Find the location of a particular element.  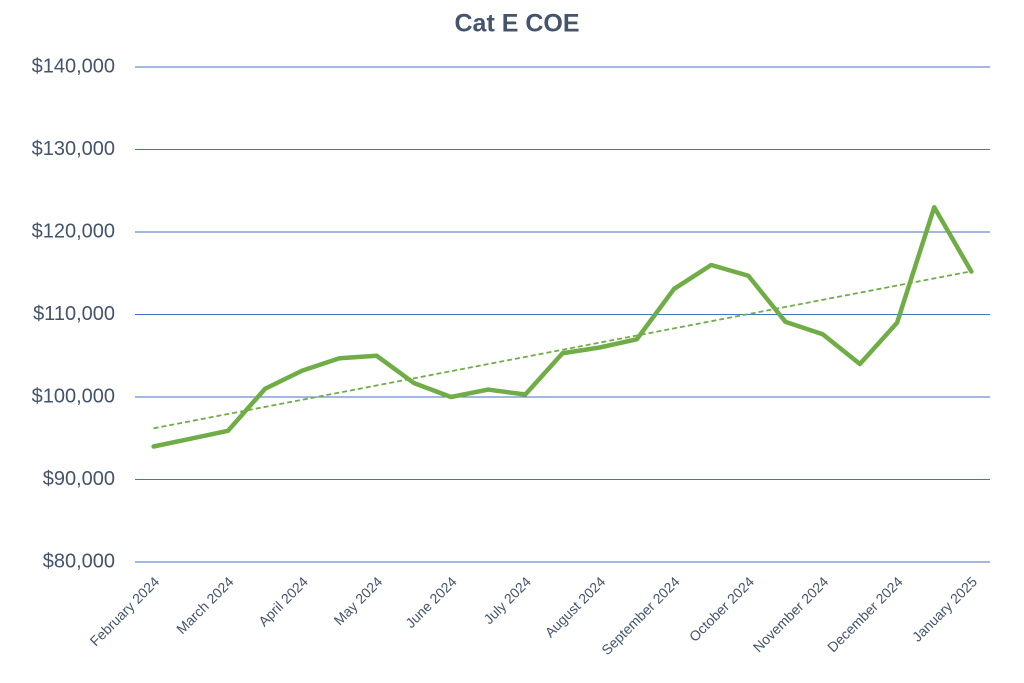

x-tick-label: April 2024 is located at coordinates (283, 601).